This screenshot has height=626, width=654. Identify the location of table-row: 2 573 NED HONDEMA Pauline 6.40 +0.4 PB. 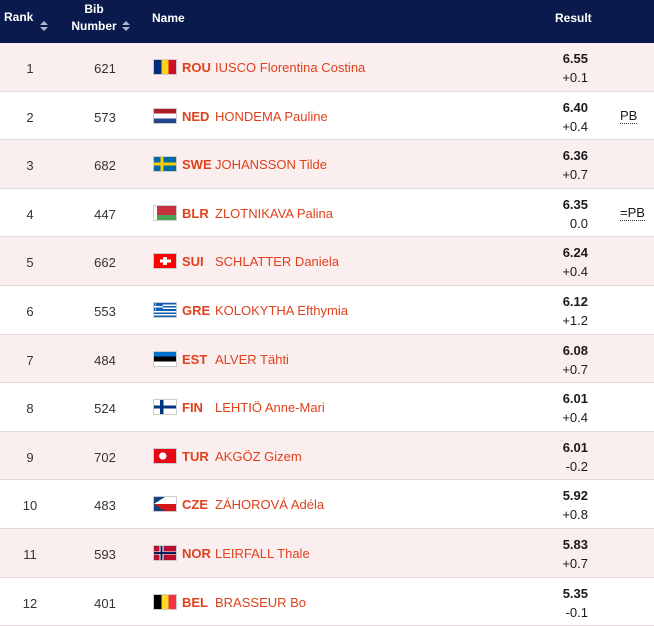
(327, 116).